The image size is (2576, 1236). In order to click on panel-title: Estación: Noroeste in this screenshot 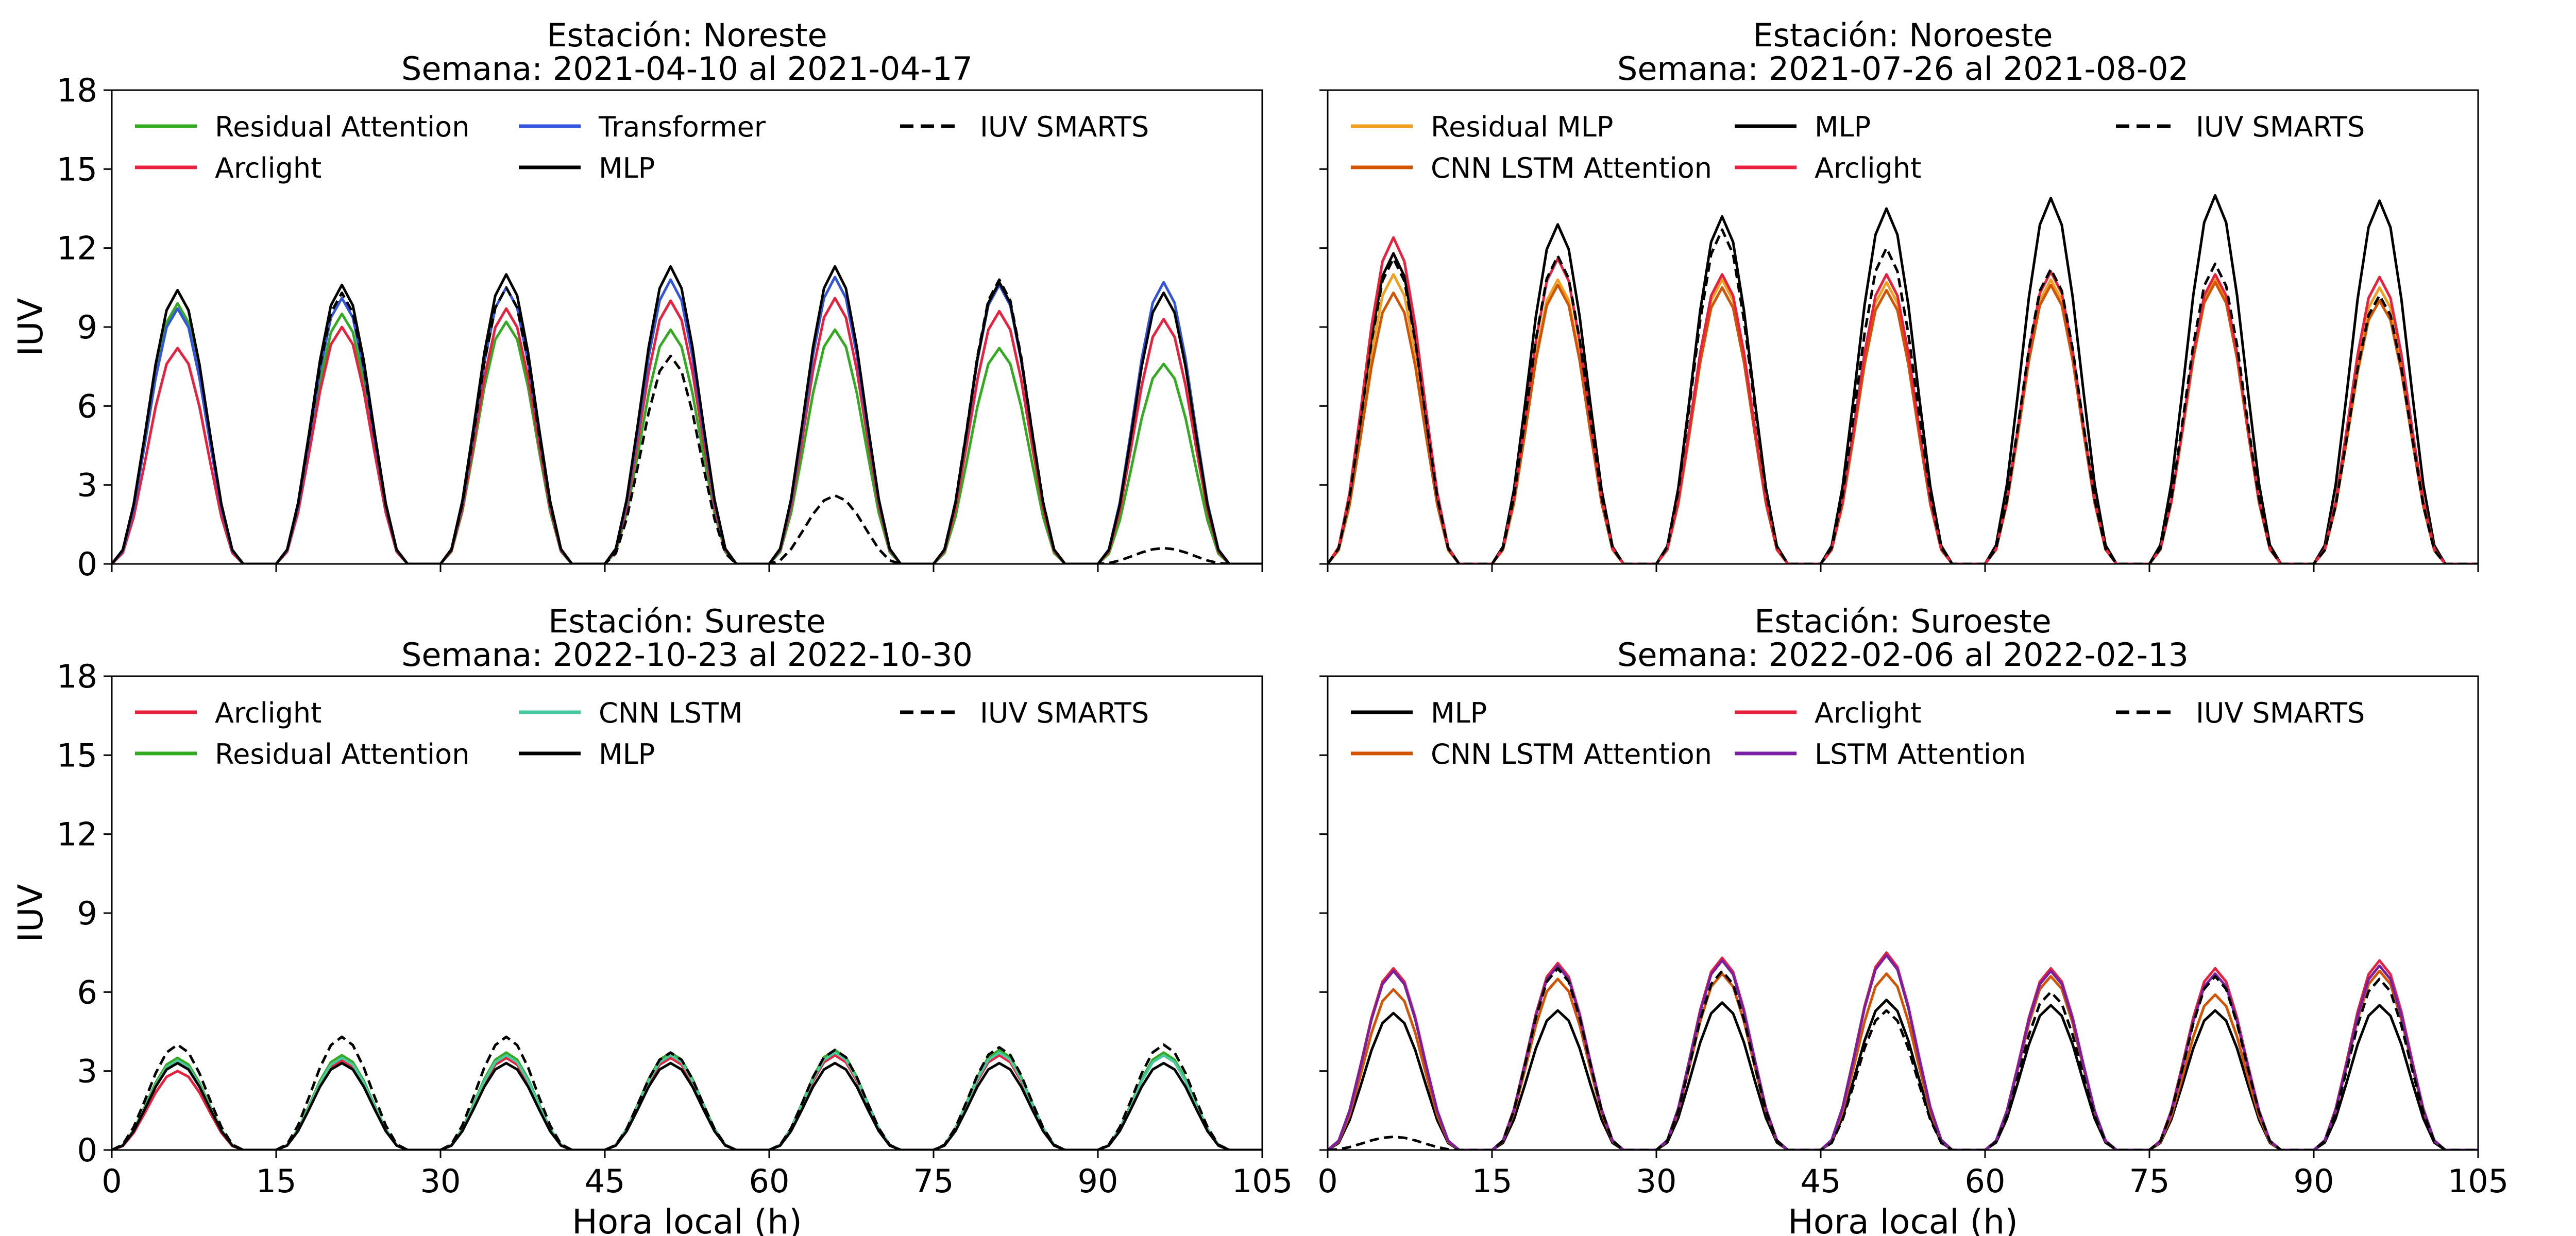, I will do `click(1903, 35)`.